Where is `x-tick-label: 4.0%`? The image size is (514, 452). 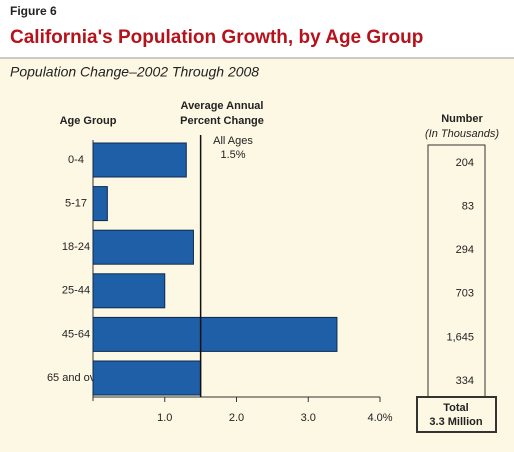 x-tick-label: 4.0% is located at coordinates (379, 418).